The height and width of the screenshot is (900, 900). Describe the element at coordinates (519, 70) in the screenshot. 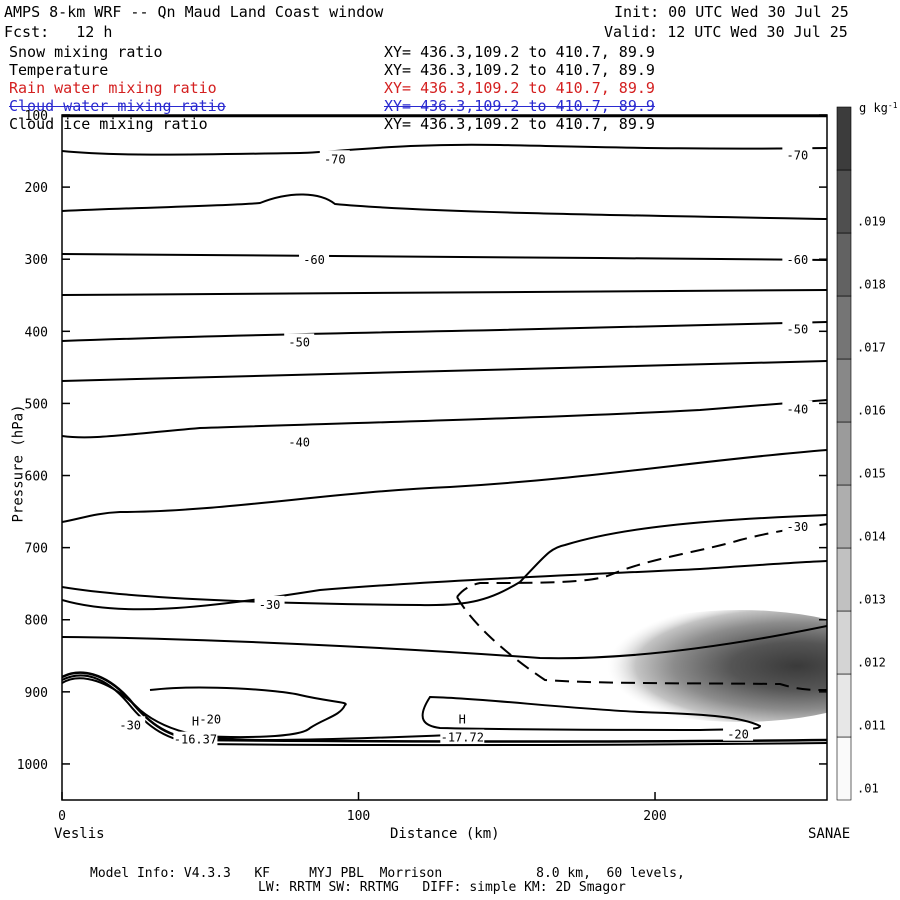

I see `field-xy-temperature: XY= 436.3,109.2 to 410.7, 89.9` at that location.